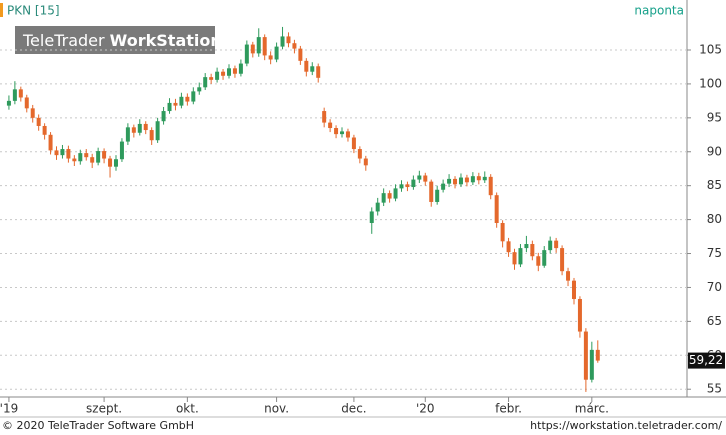 The height and width of the screenshot is (435, 726). I want to click on watermark-part: WorkStation, so click(166, 40).